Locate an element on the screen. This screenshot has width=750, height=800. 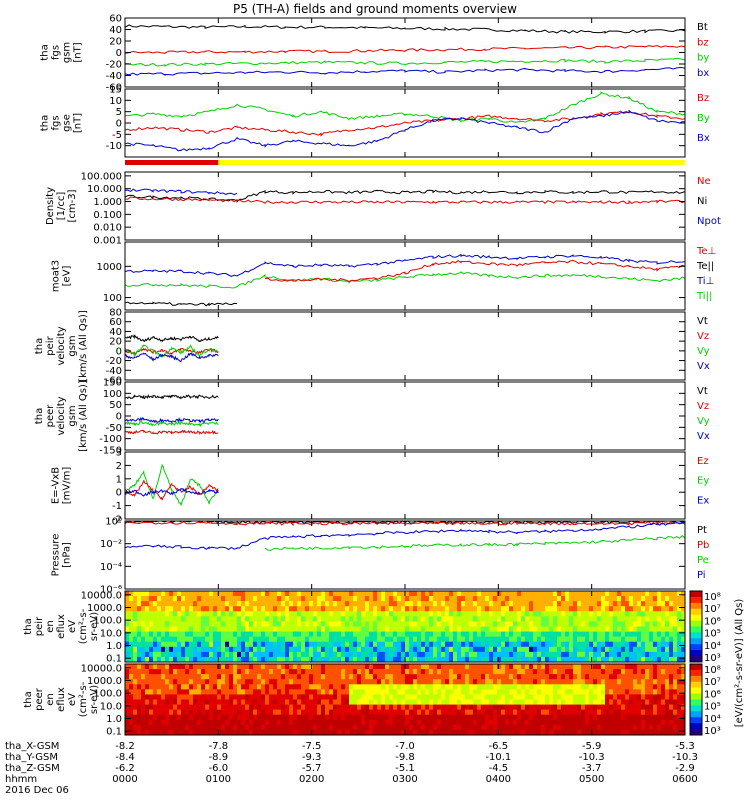
colorbar-upper-tick: 10⁶ is located at coordinates (712, 621).